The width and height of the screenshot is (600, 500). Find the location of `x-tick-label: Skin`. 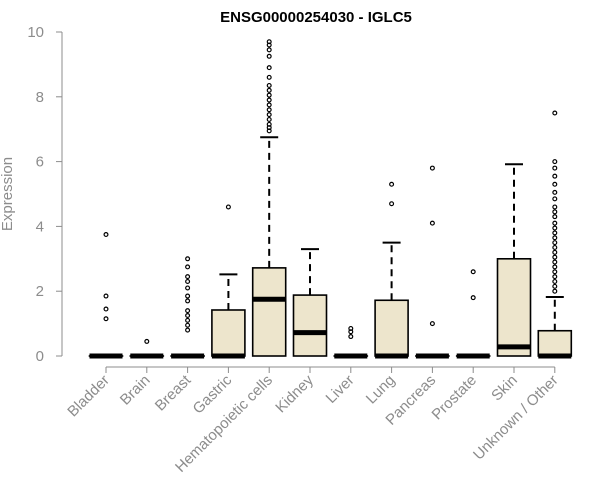

x-tick-label: Skin is located at coordinates (504, 388).